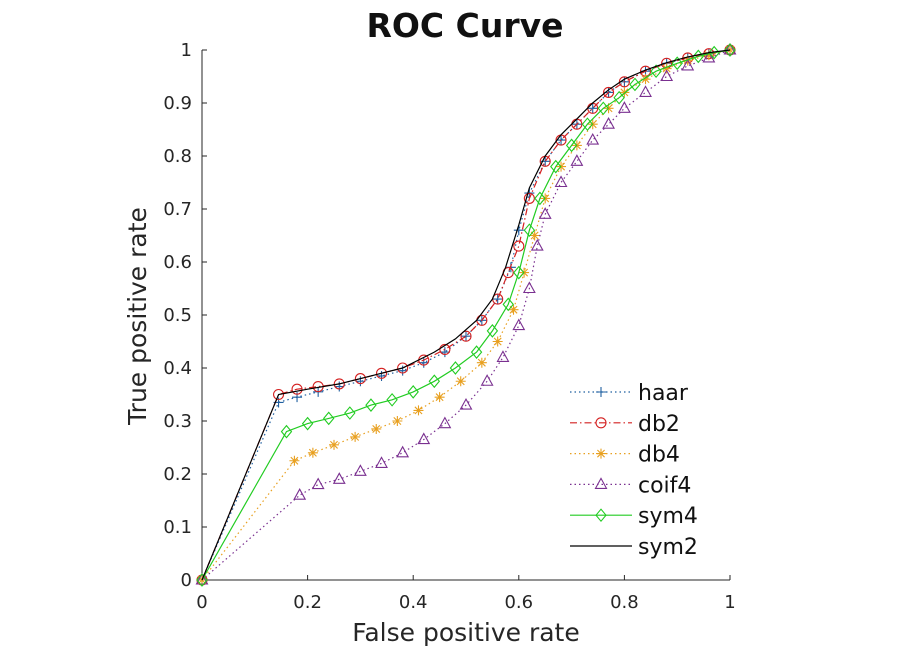  What do you see at coordinates (464, 25) in the screenshot?
I see `chart-title: ROC Curve` at bounding box center [464, 25].